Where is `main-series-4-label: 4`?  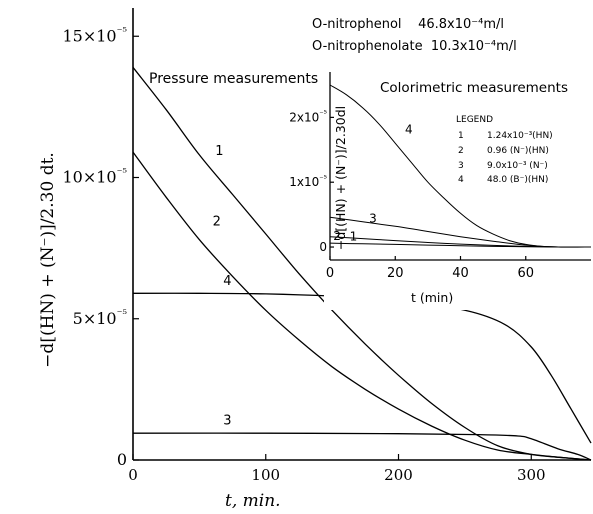
main-series-4-label: 4 is located at coordinates (227, 281).